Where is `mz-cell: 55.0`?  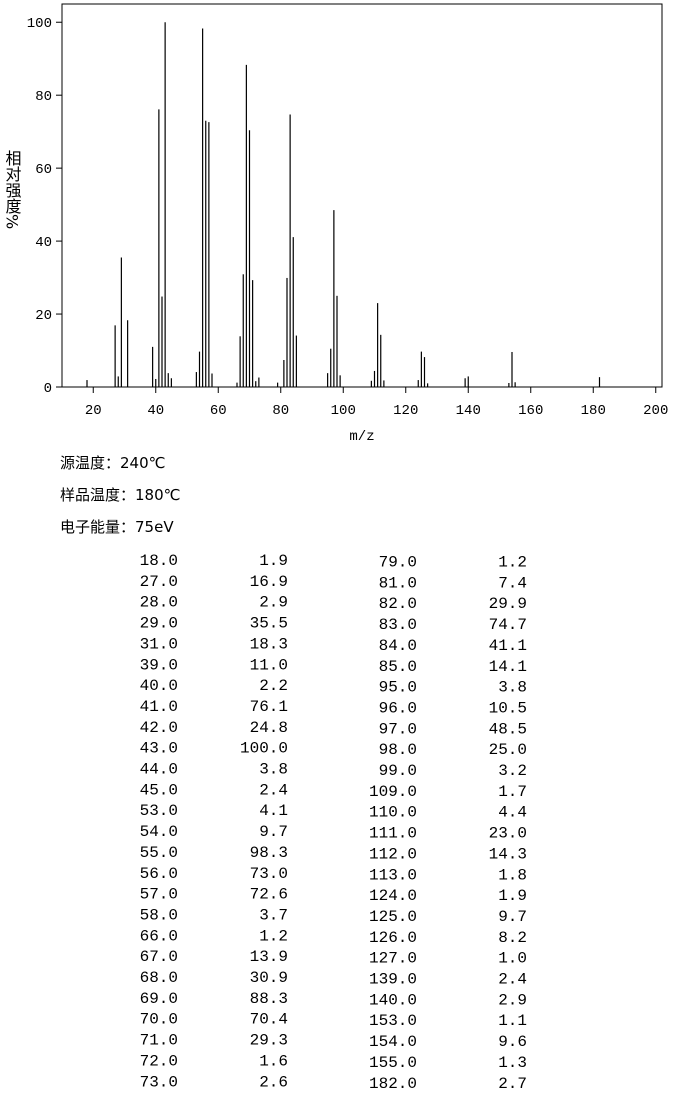
mz-cell: 55.0 is located at coordinates (159, 853).